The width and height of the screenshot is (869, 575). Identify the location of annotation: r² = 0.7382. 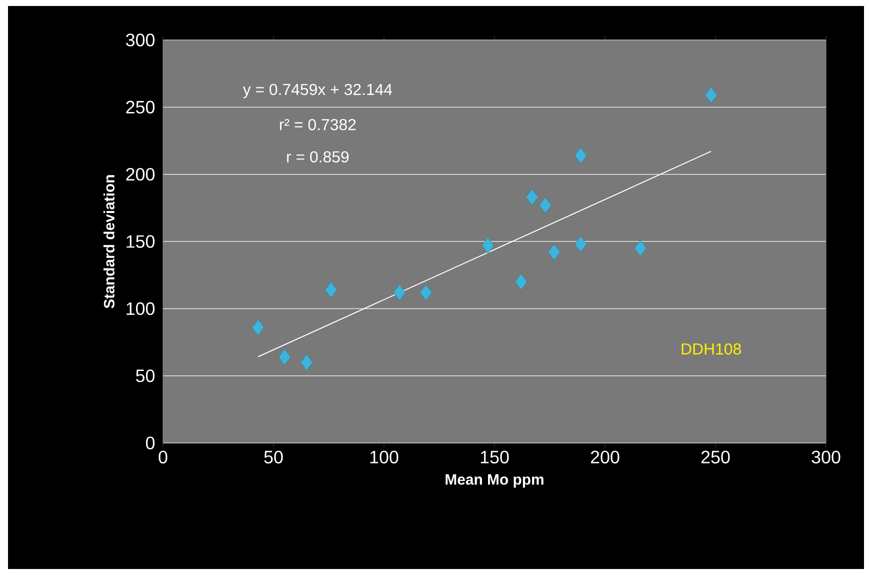
(318, 124).